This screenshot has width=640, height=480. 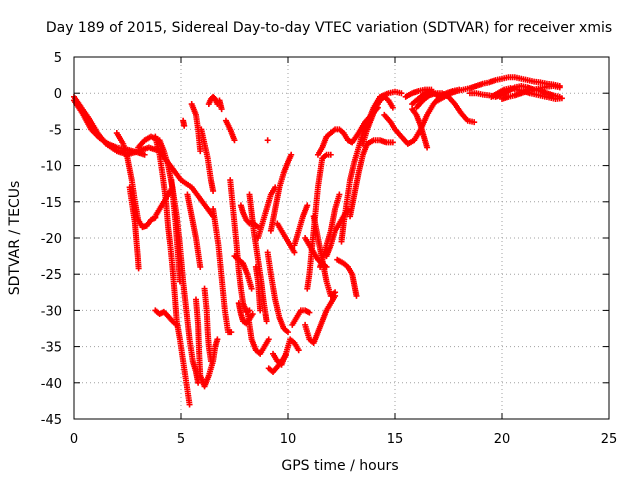 I want to click on y-tick-label: -5, so click(x=55, y=130).